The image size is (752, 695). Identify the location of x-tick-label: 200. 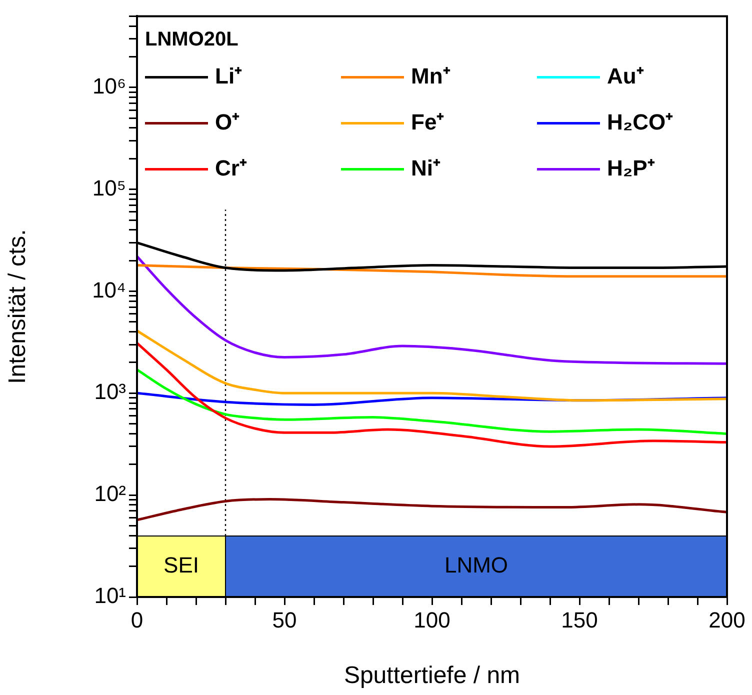
(727, 619).